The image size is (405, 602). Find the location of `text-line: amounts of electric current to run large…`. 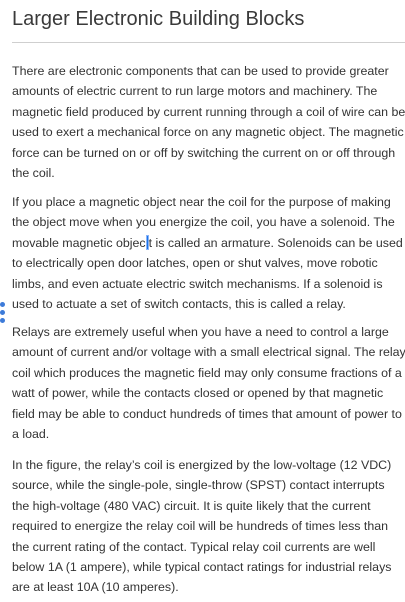

text-line: amounts of electric current to run large… is located at coordinates (195, 91).